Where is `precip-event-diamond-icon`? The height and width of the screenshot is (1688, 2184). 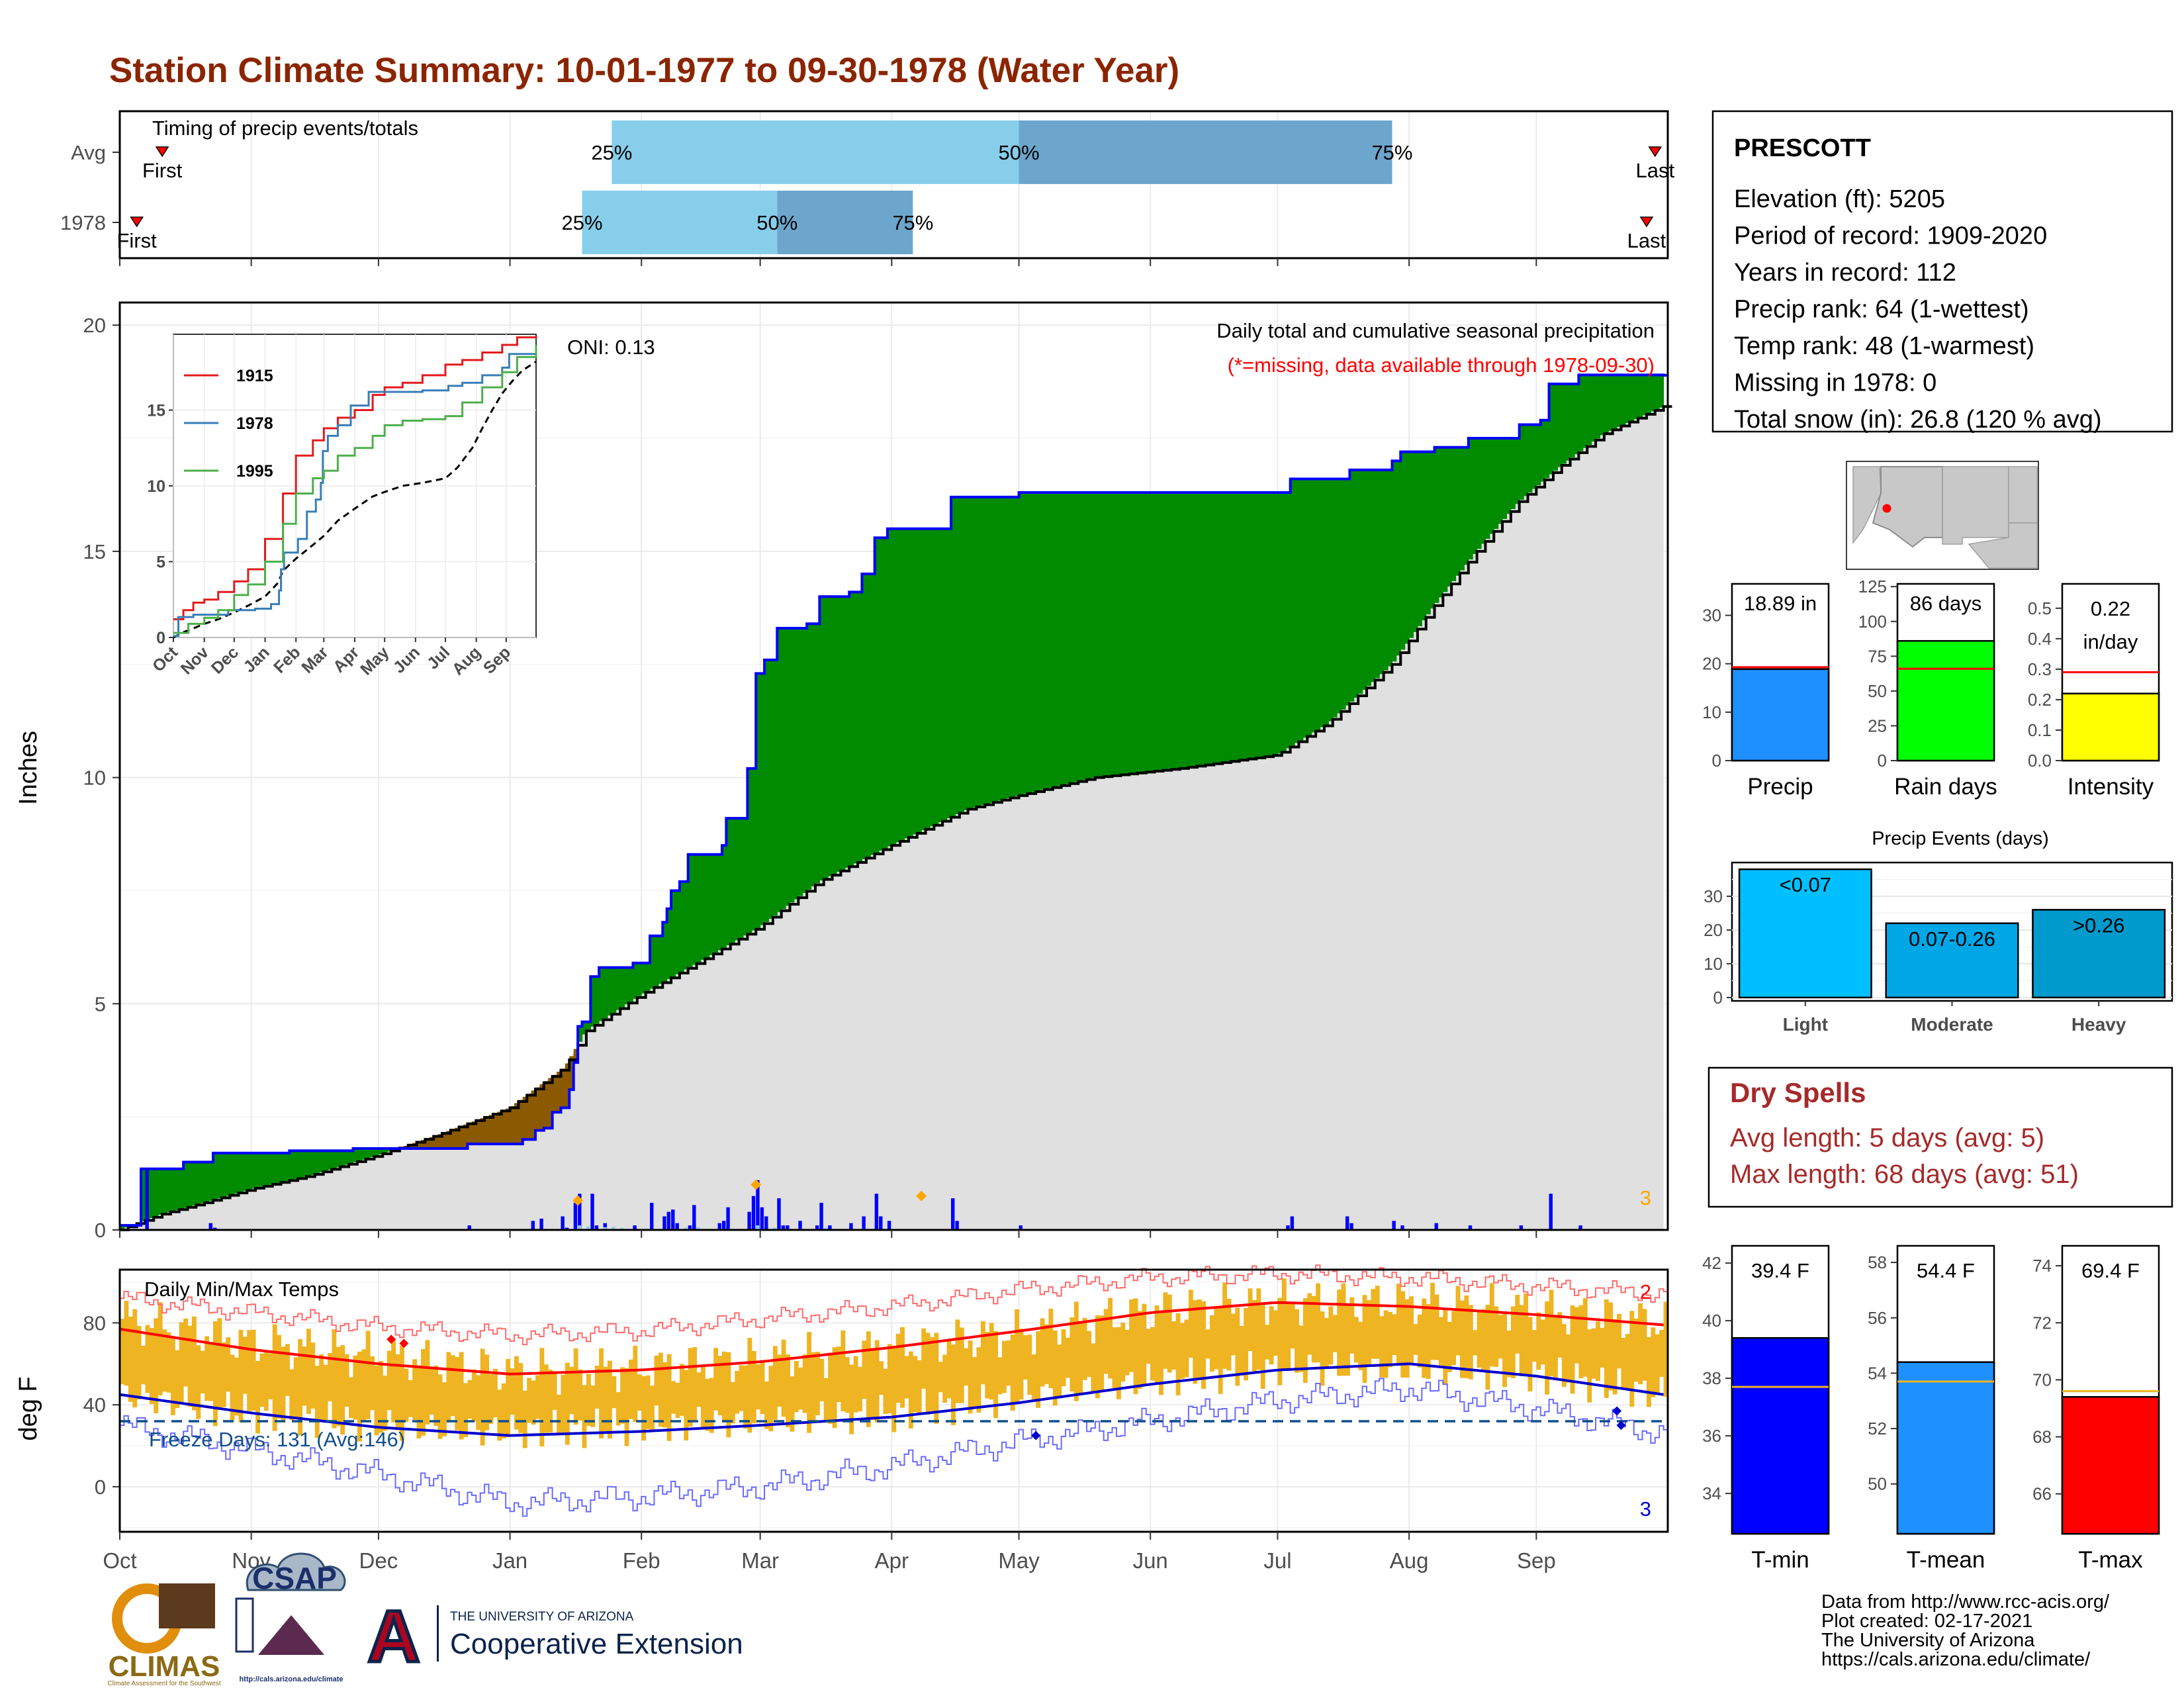 precip-event-diamond-icon is located at coordinates (578, 1200).